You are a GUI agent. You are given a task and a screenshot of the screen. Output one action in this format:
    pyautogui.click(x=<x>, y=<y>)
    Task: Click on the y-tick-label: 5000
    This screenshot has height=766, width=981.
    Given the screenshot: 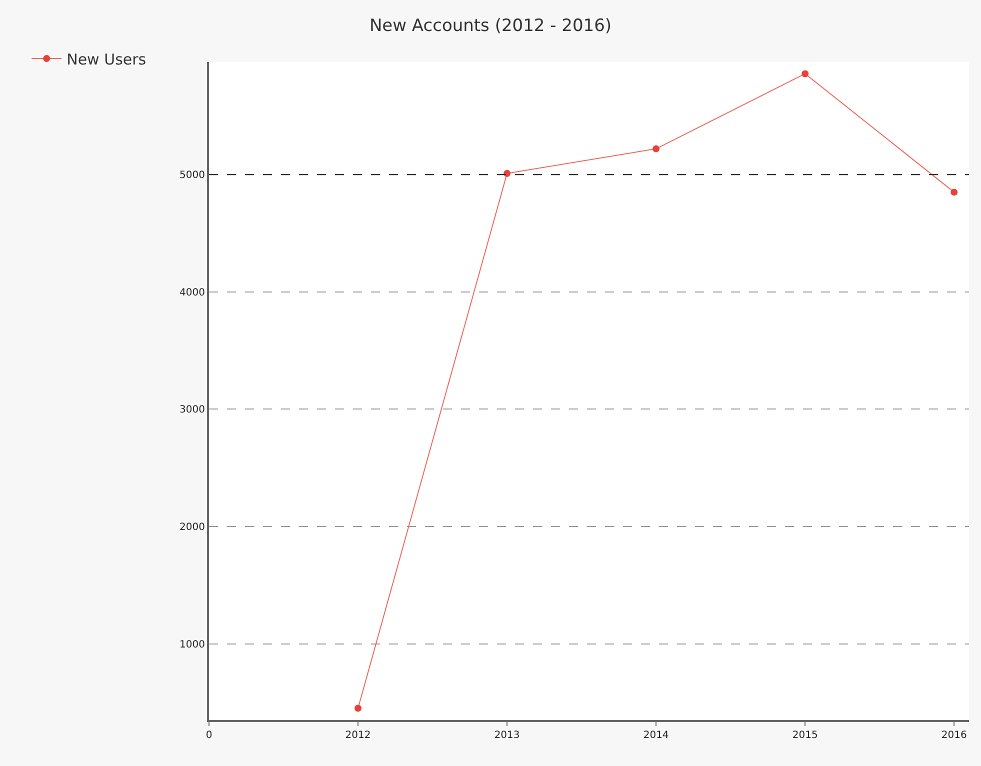 What is the action you would take?
    pyautogui.click(x=192, y=176)
    